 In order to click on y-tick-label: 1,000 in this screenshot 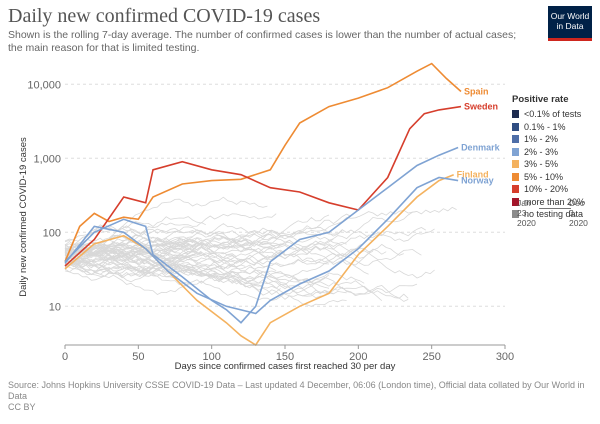, I will do `click(47, 159)`.